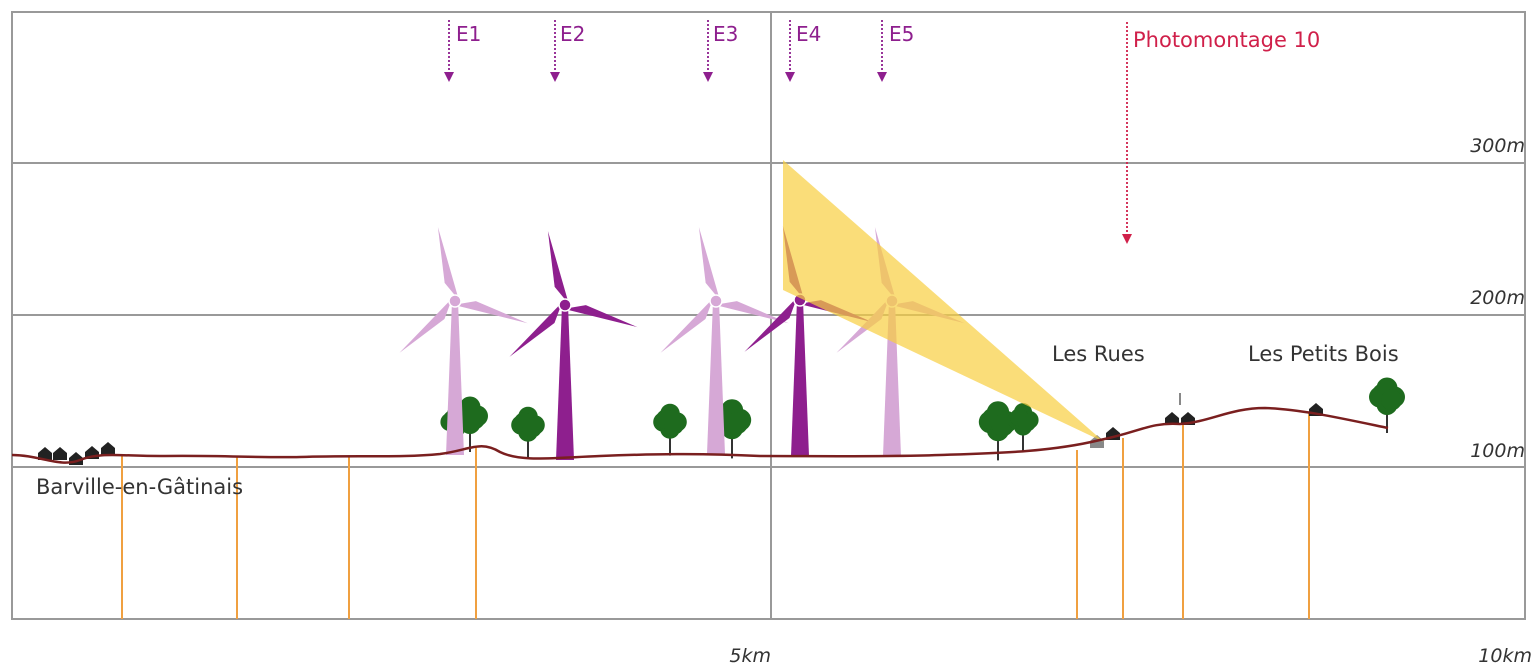 The width and height of the screenshot is (1537, 666). Describe the element at coordinates (808, 34) in the screenshot. I see `turbine-marker: E4` at that location.